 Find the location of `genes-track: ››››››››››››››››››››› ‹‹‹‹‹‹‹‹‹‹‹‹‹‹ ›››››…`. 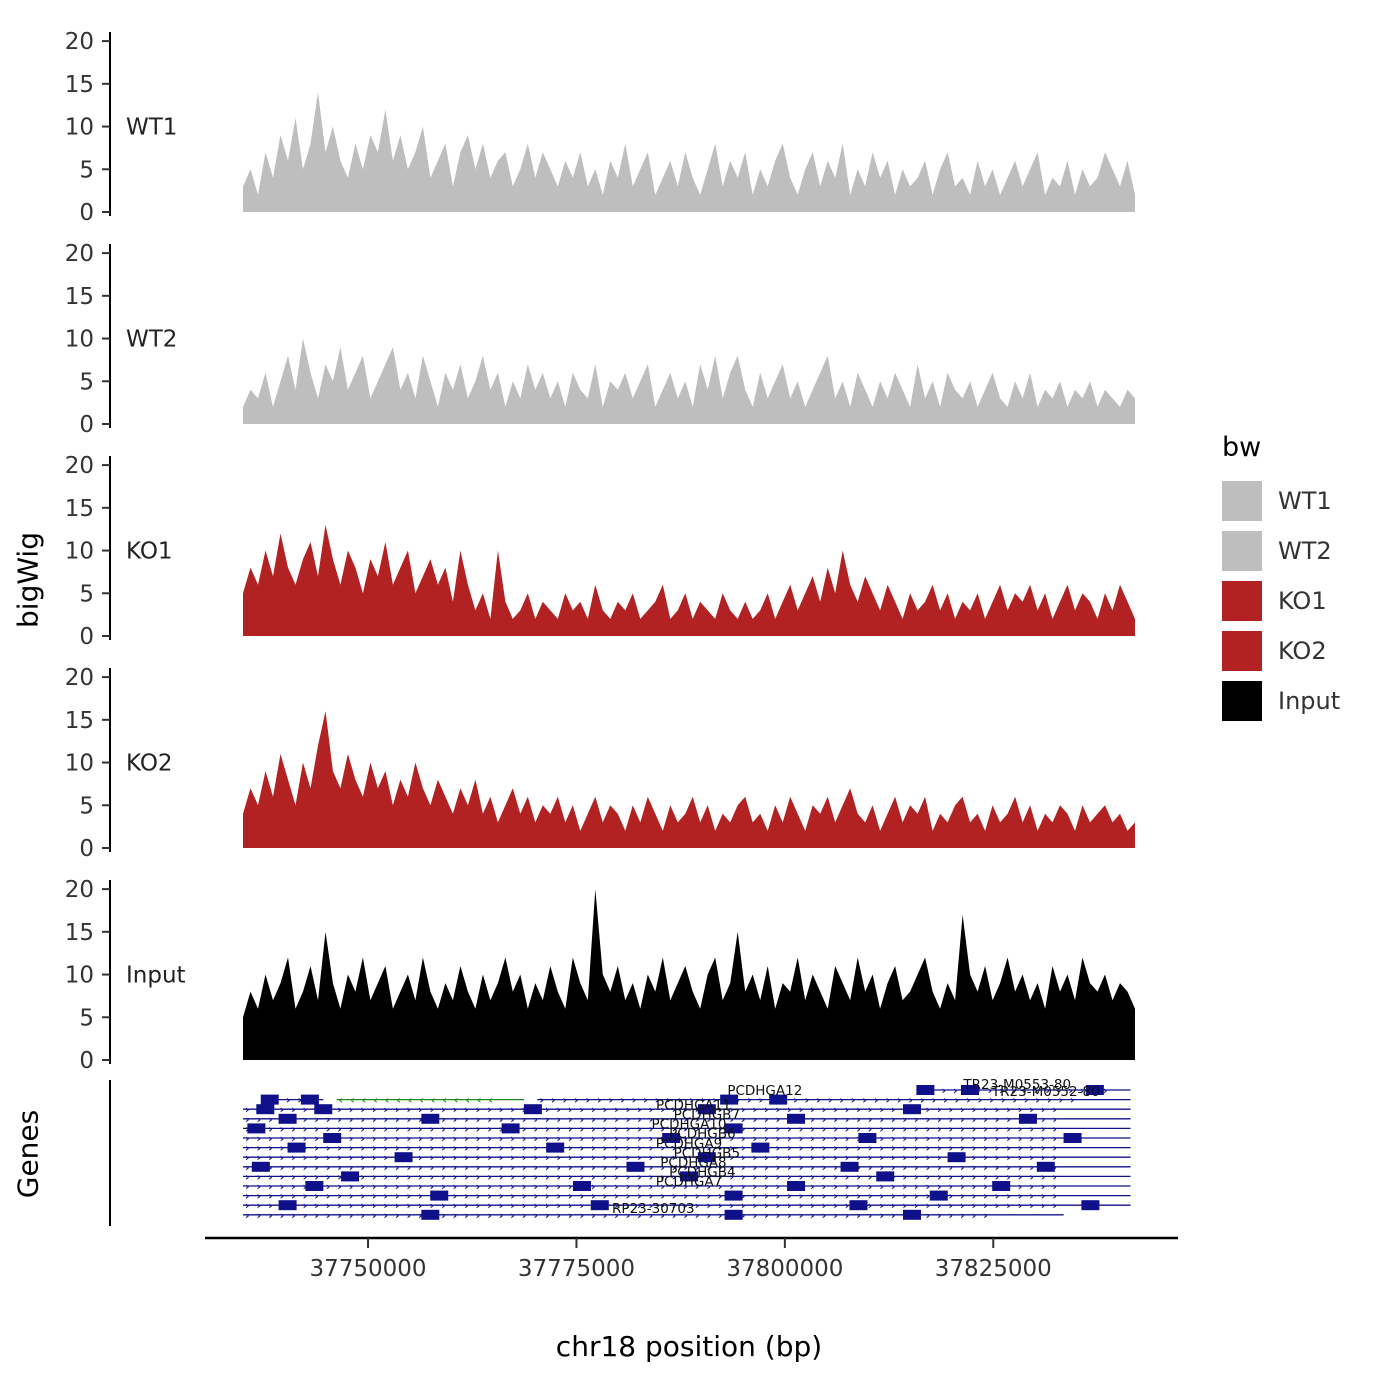

genes-track: ››››››››››››››››››››› ‹‹‹‹‹‹‹‹‹‹‹‹‹‹ ›››››… is located at coordinates (620, 1151).